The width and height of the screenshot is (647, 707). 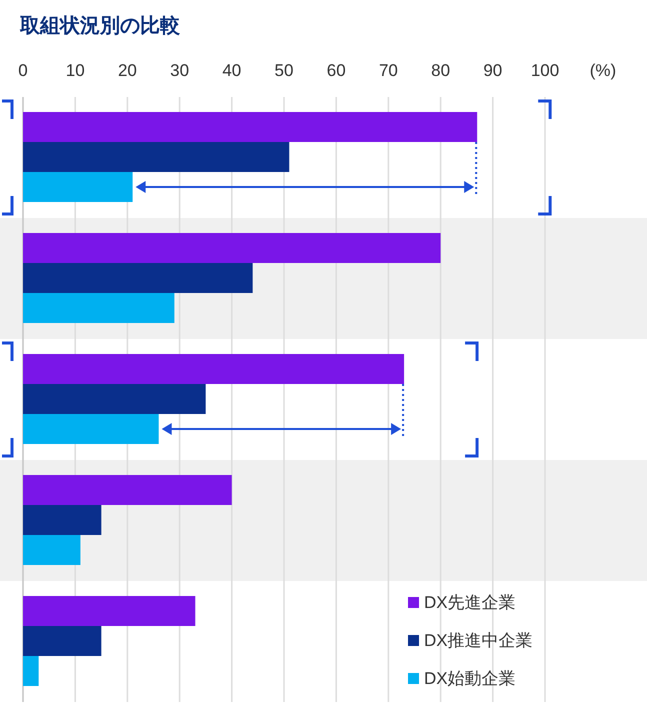 I want to click on x-tick-label: 20, so click(x=127, y=70).